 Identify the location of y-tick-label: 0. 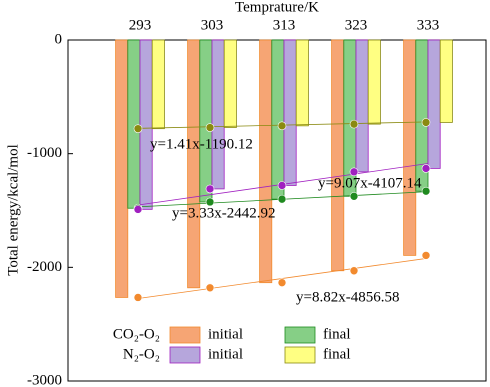
(59, 39).